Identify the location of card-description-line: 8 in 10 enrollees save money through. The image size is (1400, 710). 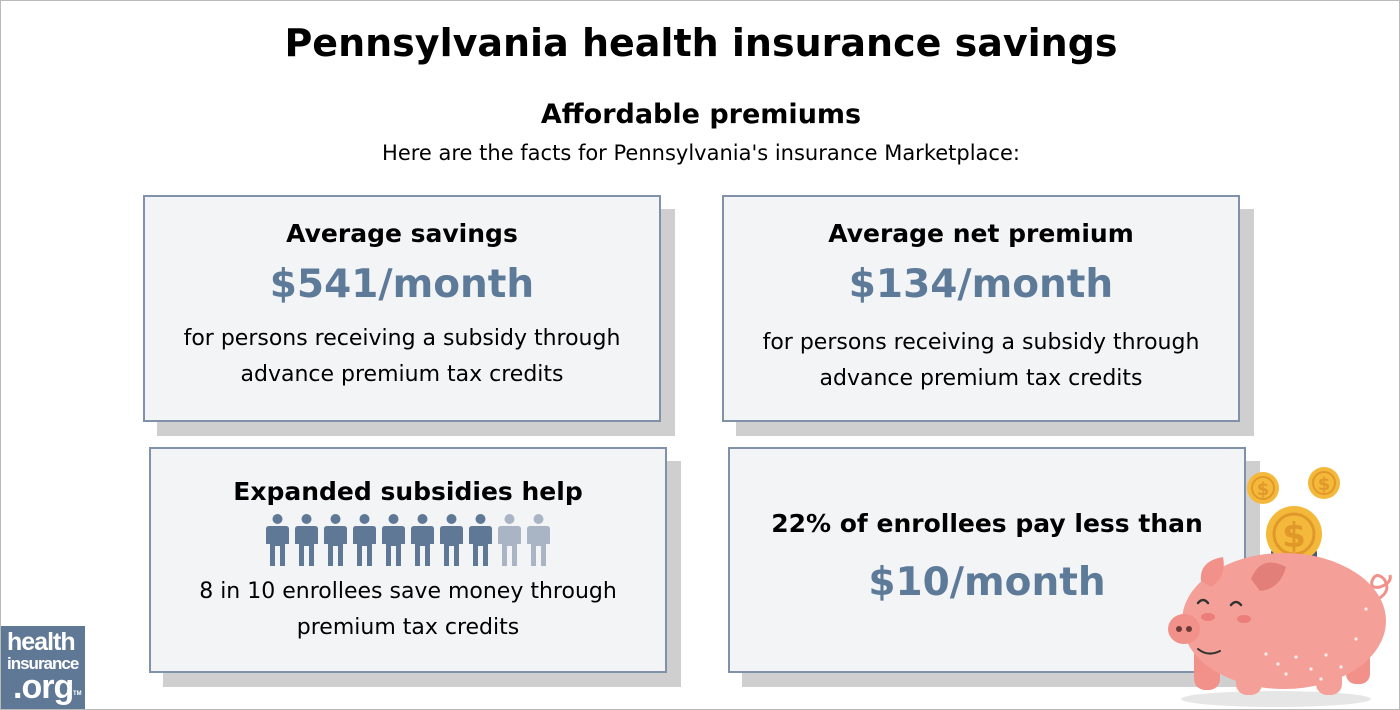
(408, 591).